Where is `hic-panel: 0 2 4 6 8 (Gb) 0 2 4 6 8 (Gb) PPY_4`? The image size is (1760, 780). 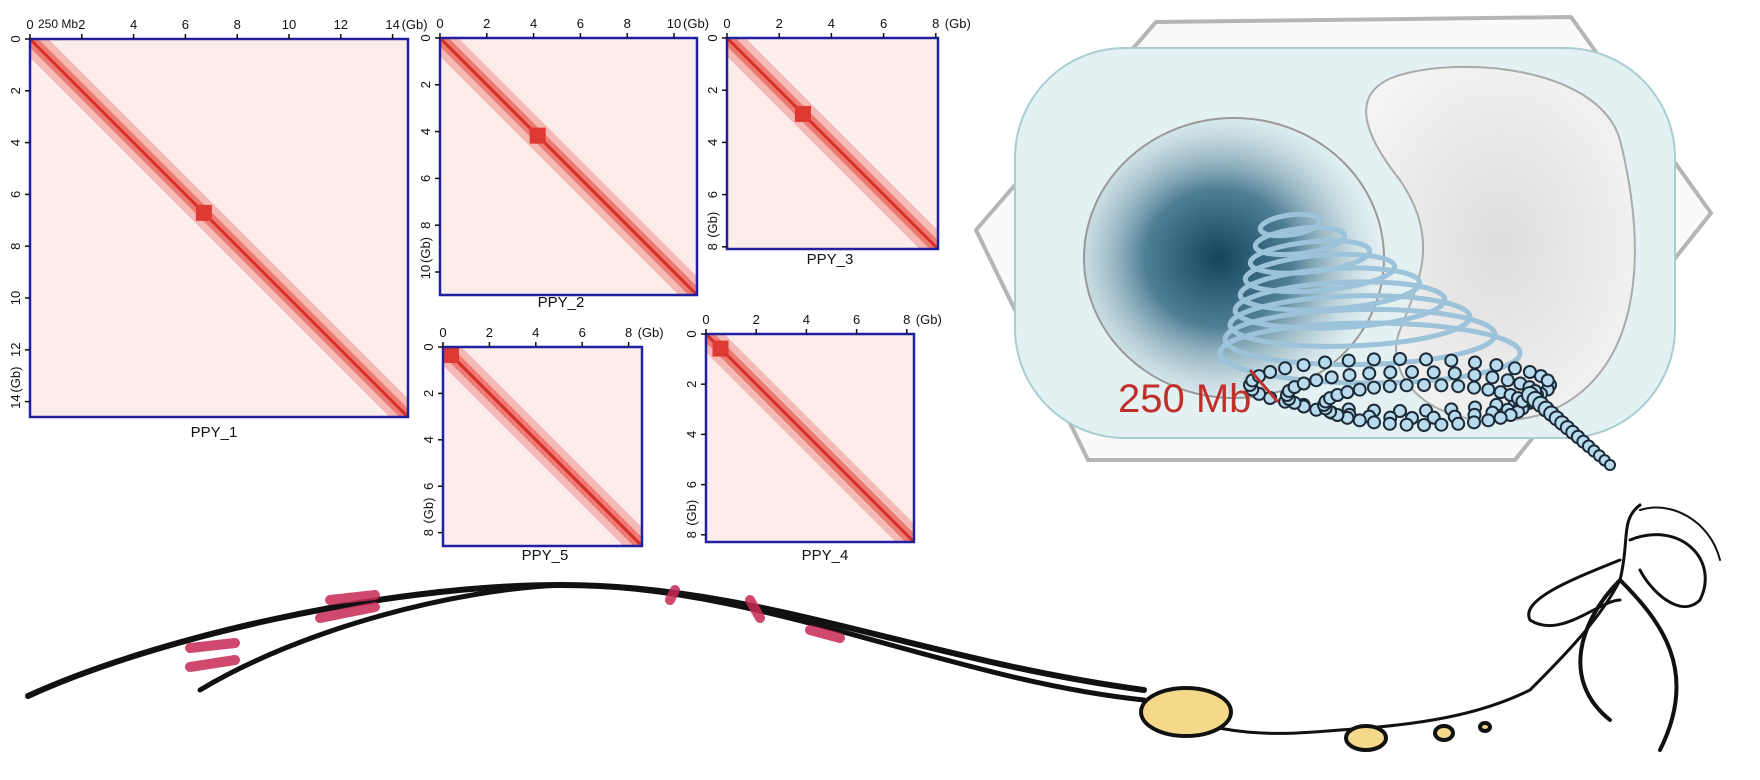
hic-panel: 0 2 4 6 8 (Gb) 0 2 4 6 8 (Gb) PPY_4 is located at coordinates (813, 438).